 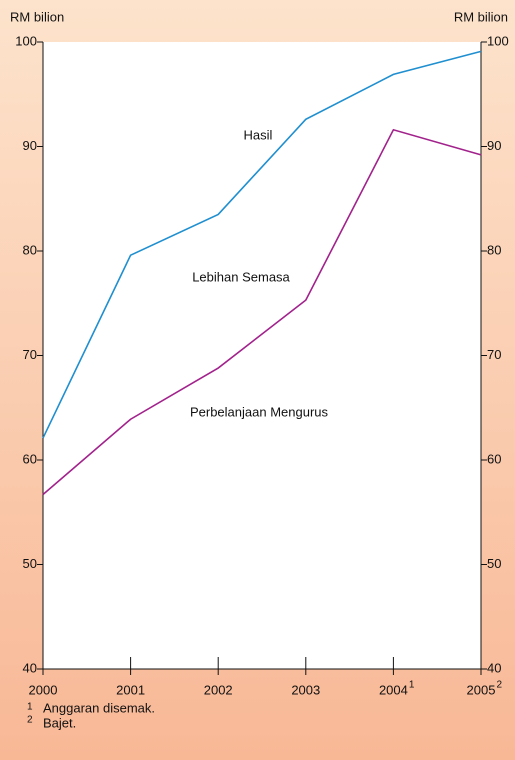 What do you see at coordinates (30, 707) in the screenshot?
I see `footnote-marker: 1` at bounding box center [30, 707].